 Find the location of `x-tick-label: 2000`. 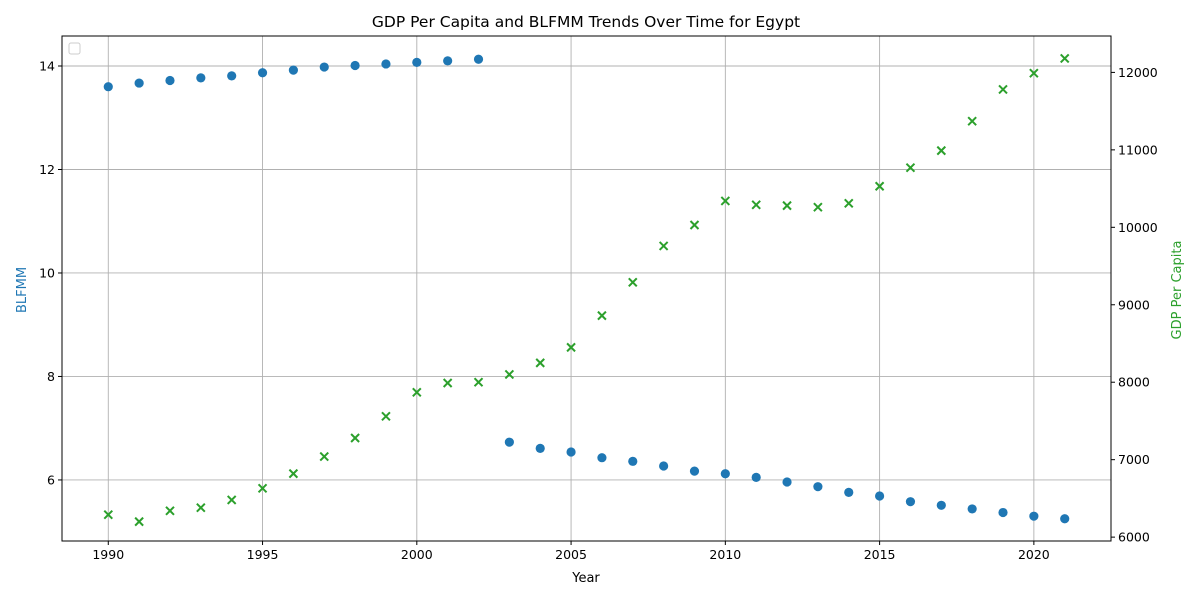

x-tick-label: 2000 is located at coordinates (417, 554).